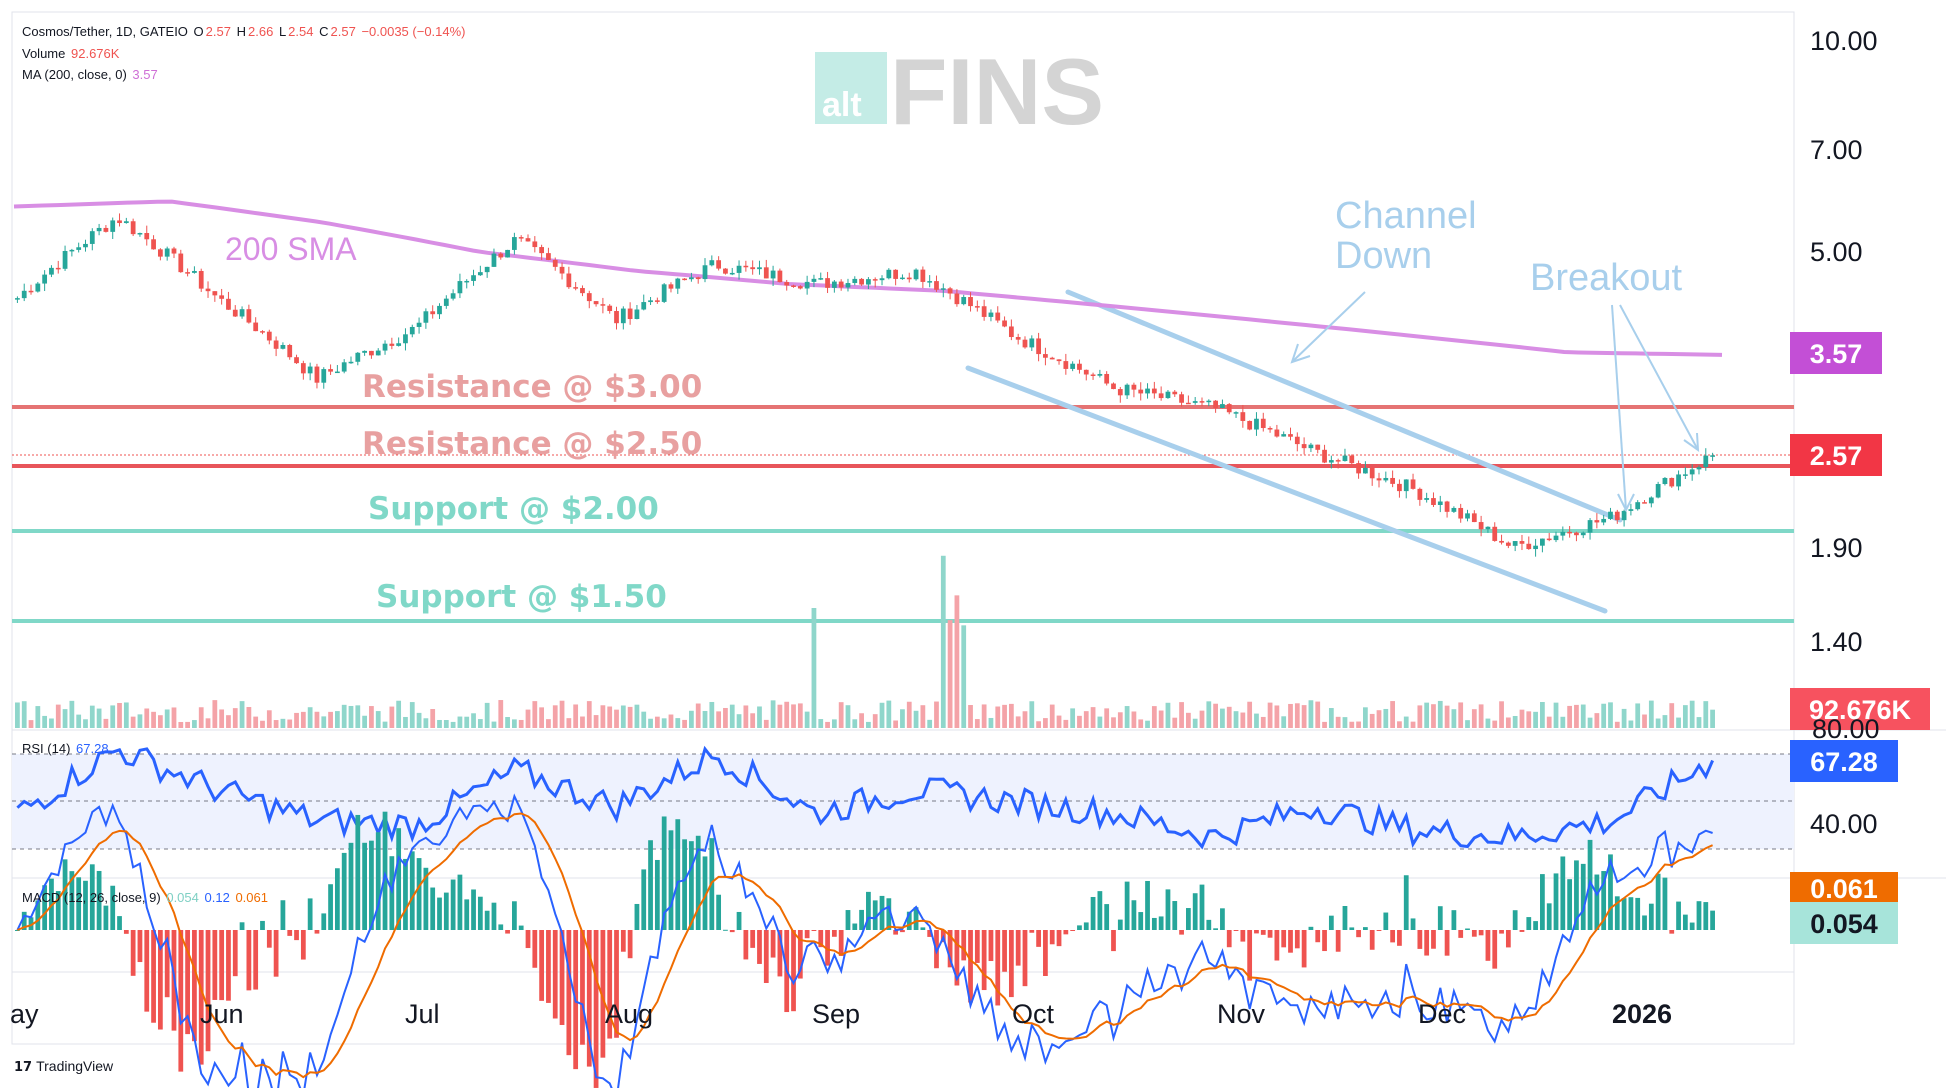  Describe the element at coordinates (1844, 41) in the screenshot. I see `price-tick-10: 10.00` at that location.